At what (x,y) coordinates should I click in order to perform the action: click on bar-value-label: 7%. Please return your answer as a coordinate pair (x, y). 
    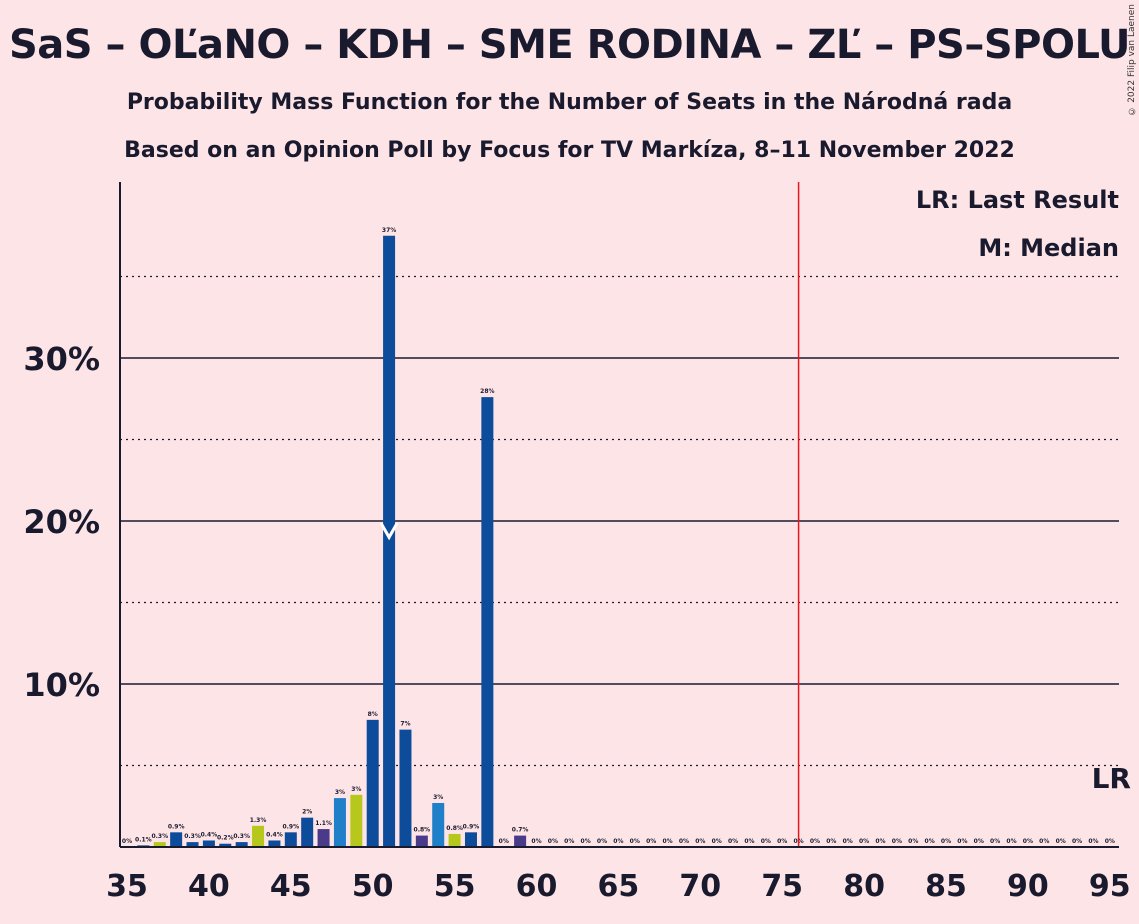
    Looking at the image, I should click on (405, 724).